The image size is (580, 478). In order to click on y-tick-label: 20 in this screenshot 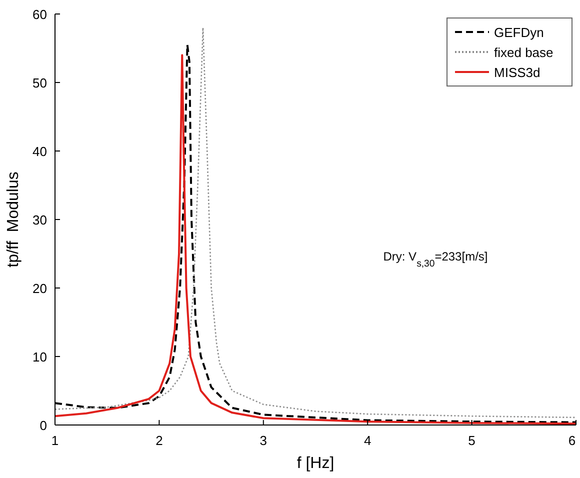, I will do `click(39, 288)`.